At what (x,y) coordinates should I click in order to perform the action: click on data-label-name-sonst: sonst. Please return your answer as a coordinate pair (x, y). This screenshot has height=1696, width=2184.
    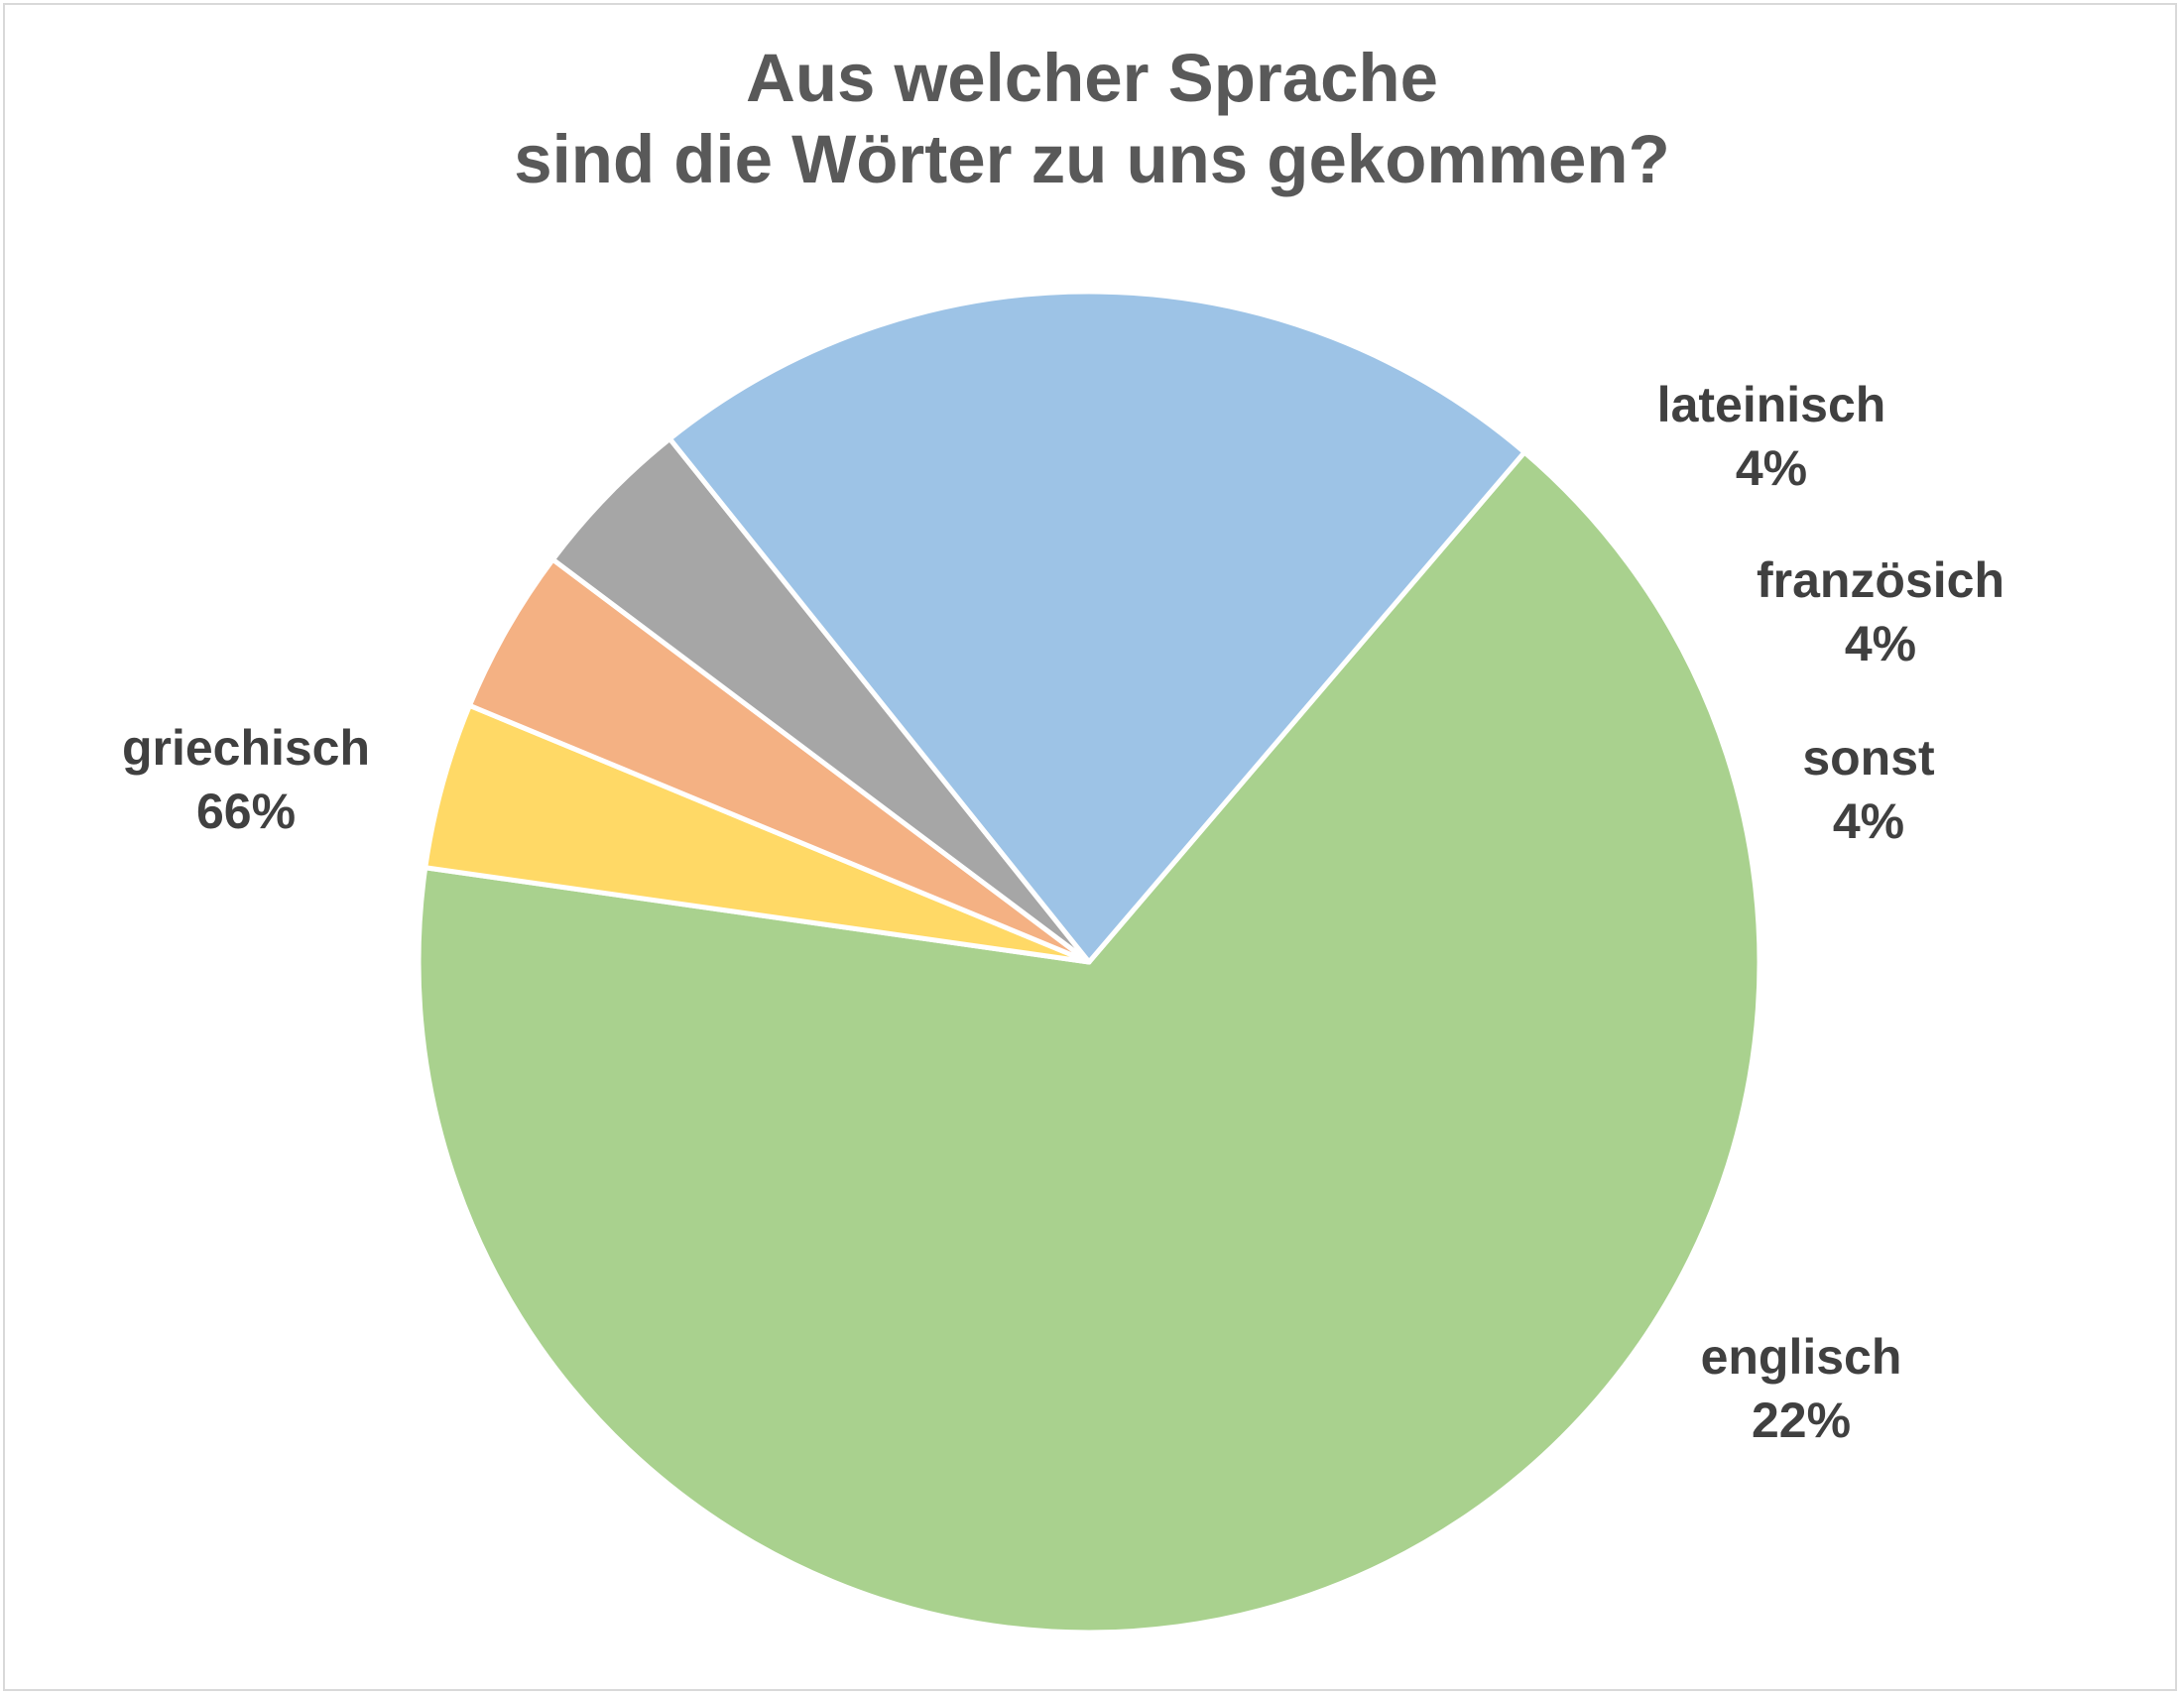
    Looking at the image, I should click on (1868, 758).